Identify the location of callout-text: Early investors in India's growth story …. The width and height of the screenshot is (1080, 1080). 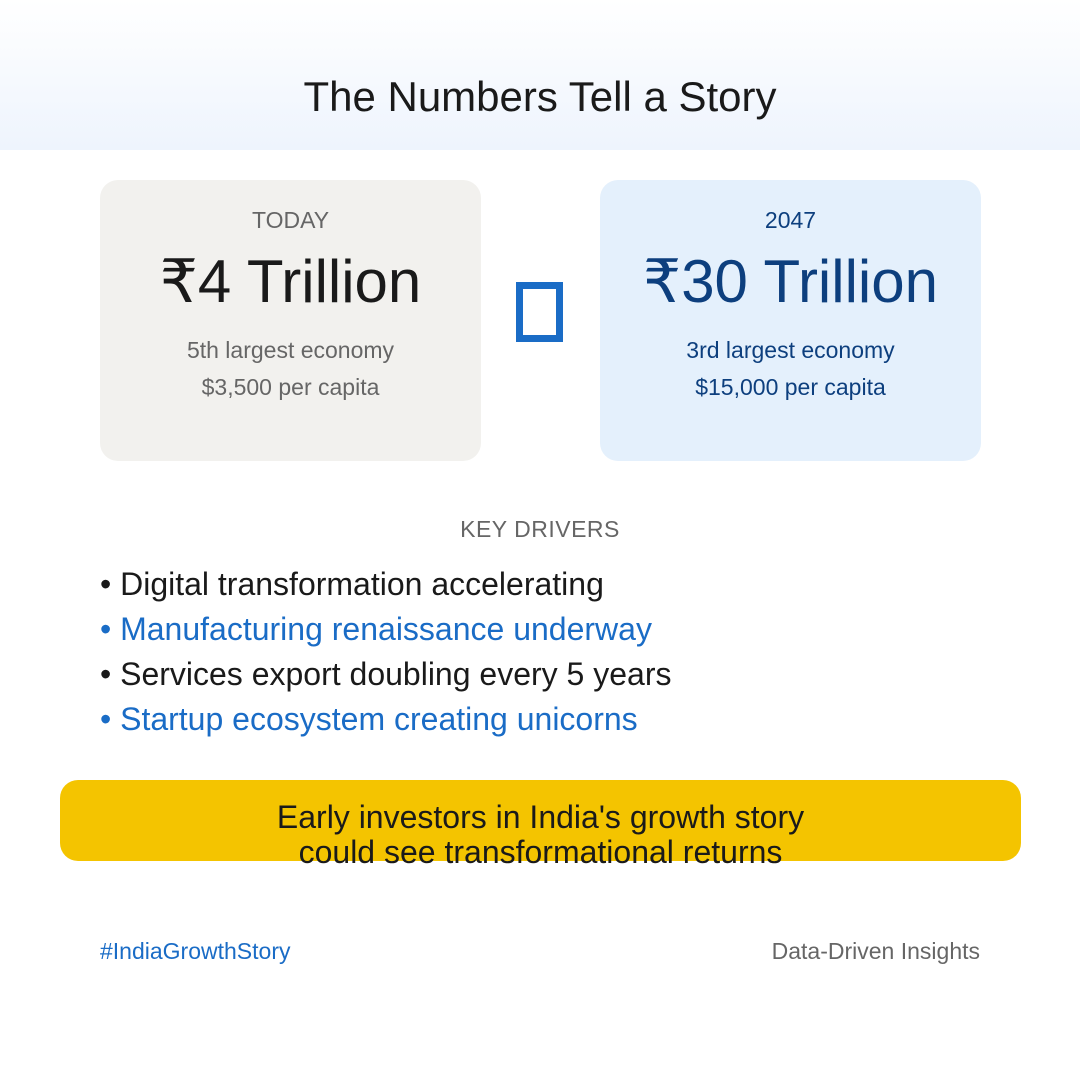
(540, 835).